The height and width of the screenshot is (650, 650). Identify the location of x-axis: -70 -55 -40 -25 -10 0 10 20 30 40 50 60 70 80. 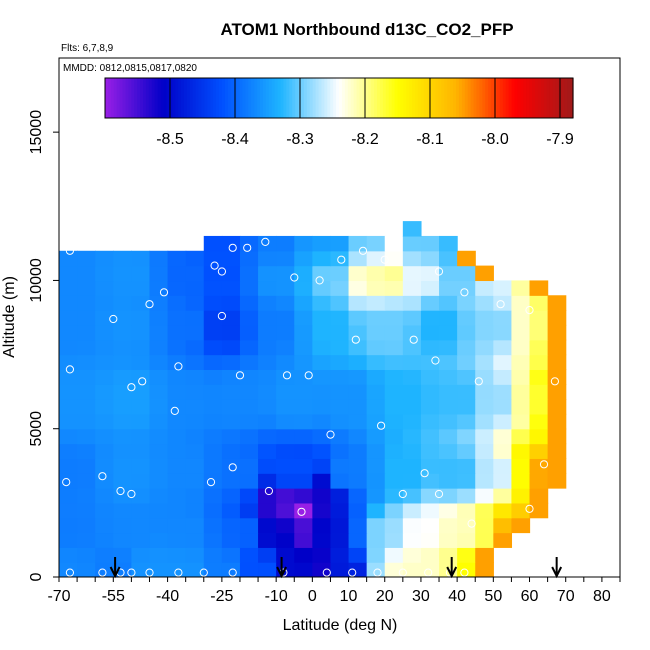
(334, 591).